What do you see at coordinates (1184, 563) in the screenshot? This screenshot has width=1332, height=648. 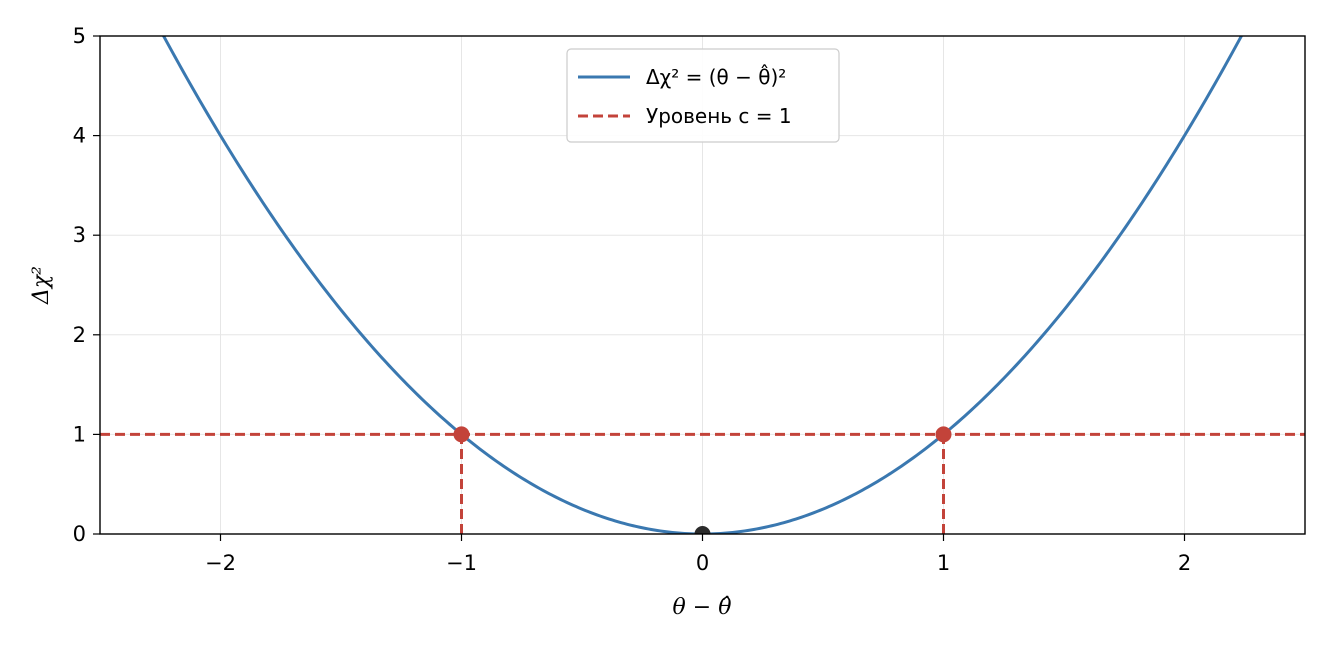 I see `x-tick-label-4: 2` at bounding box center [1184, 563].